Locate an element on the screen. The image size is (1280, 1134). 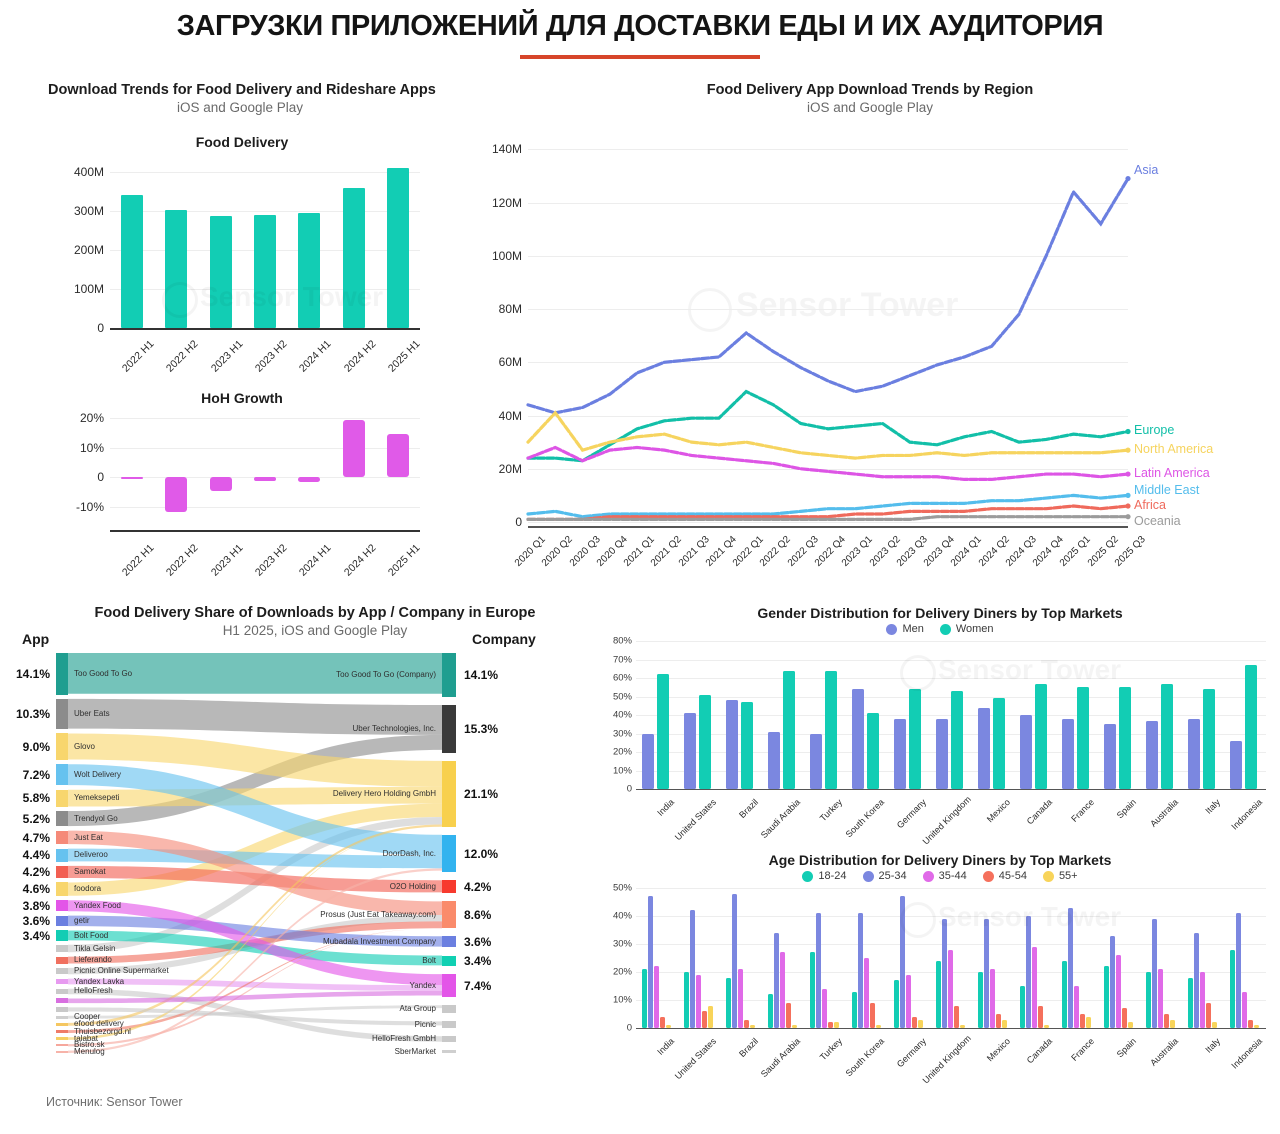
legend-label: Men is located at coordinates (913, 629).